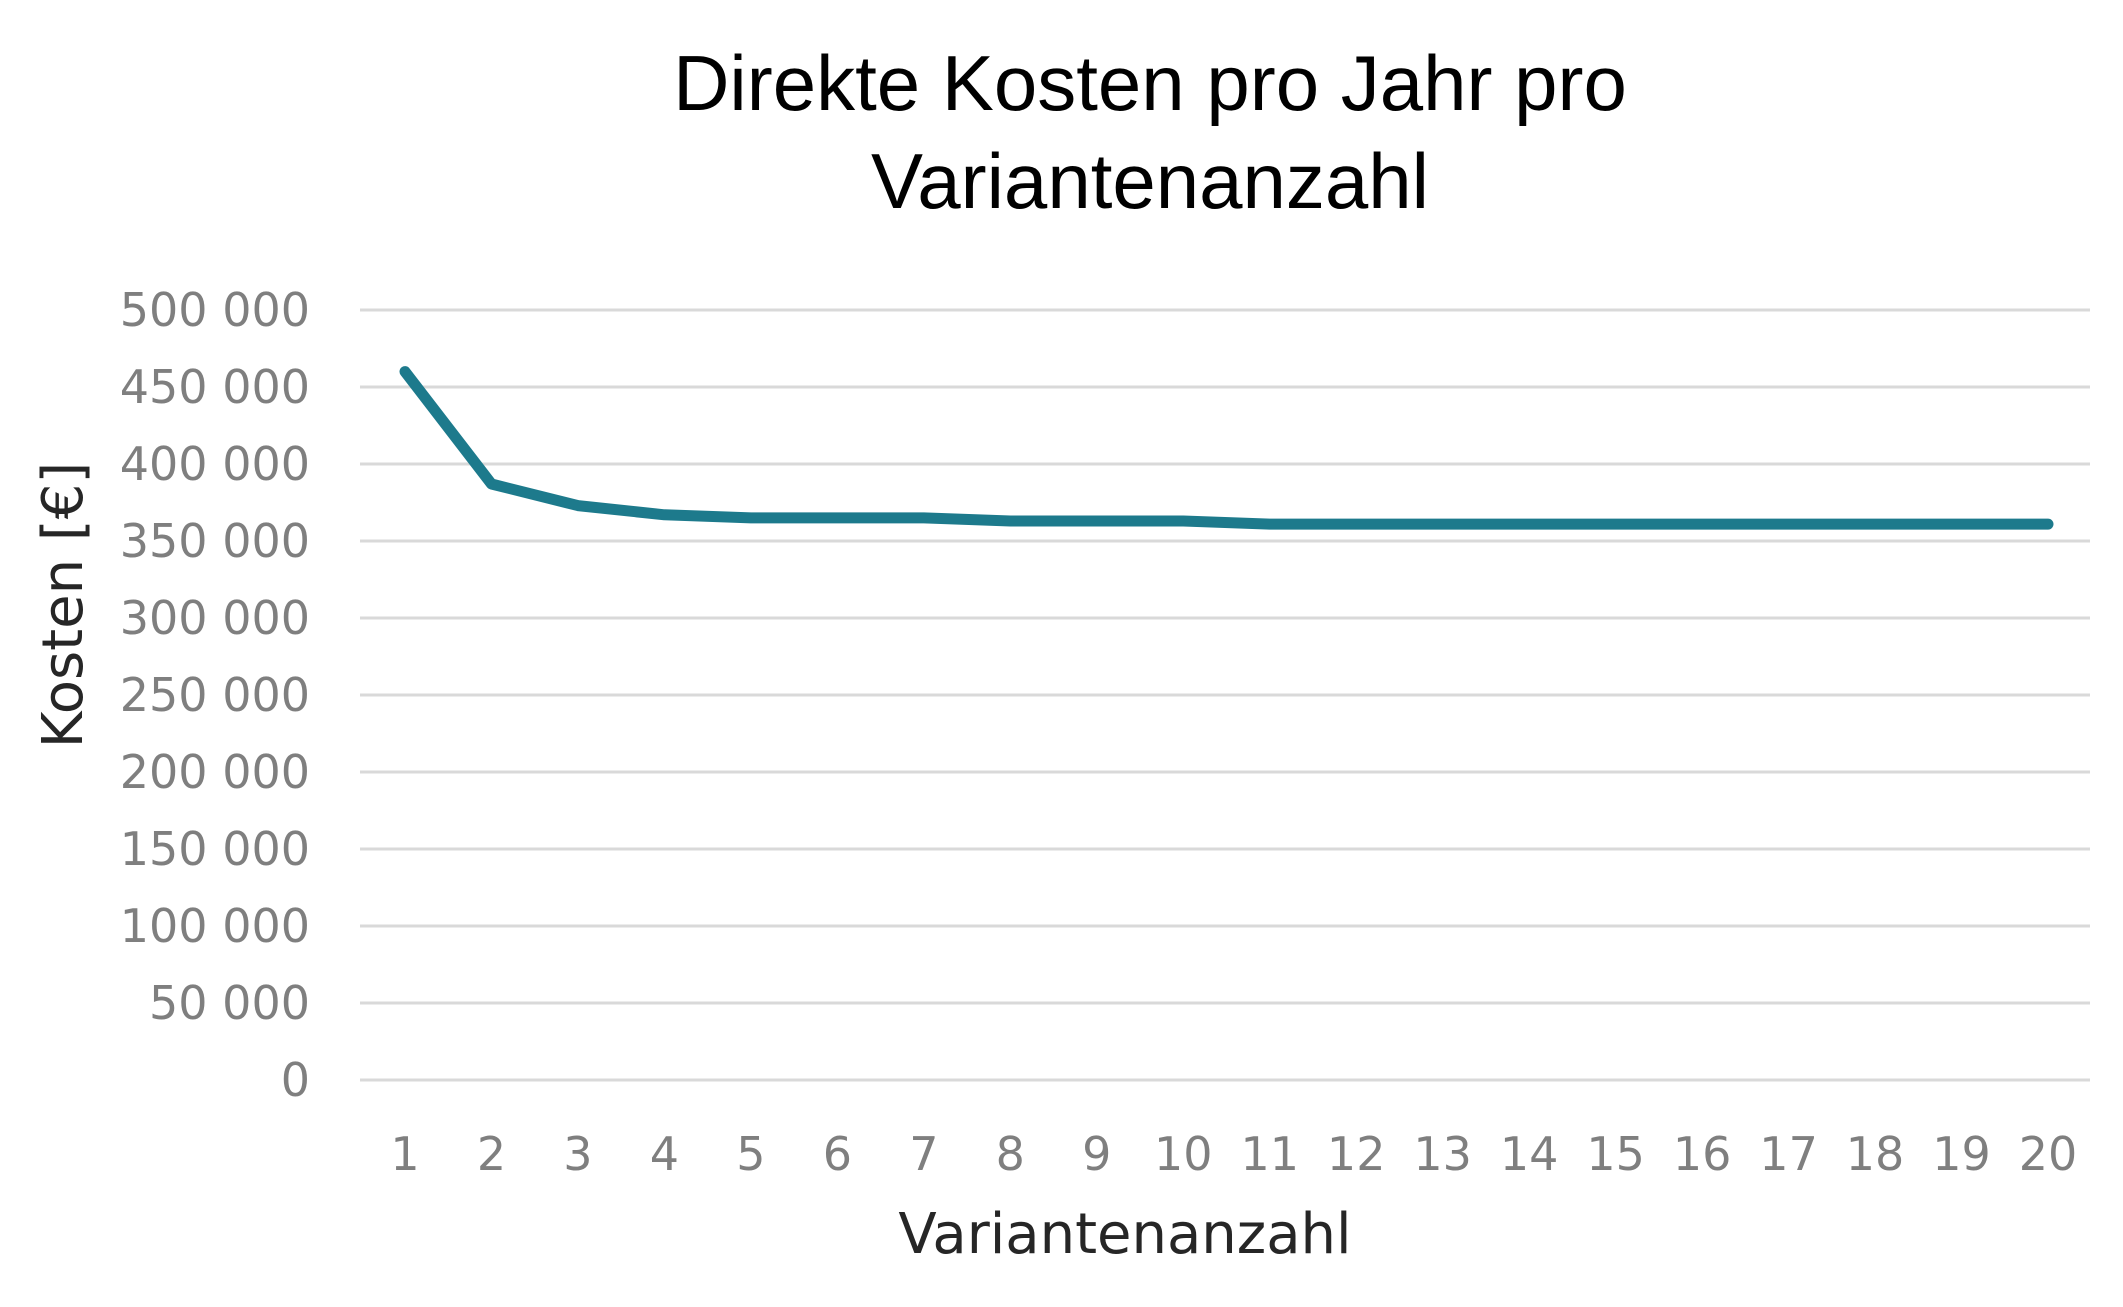 The width and height of the screenshot is (2123, 1307). Describe the element at coordinates (1124, 1234) in the screenshot. I see `x-axis-title: Variantenanzahl` at that location.